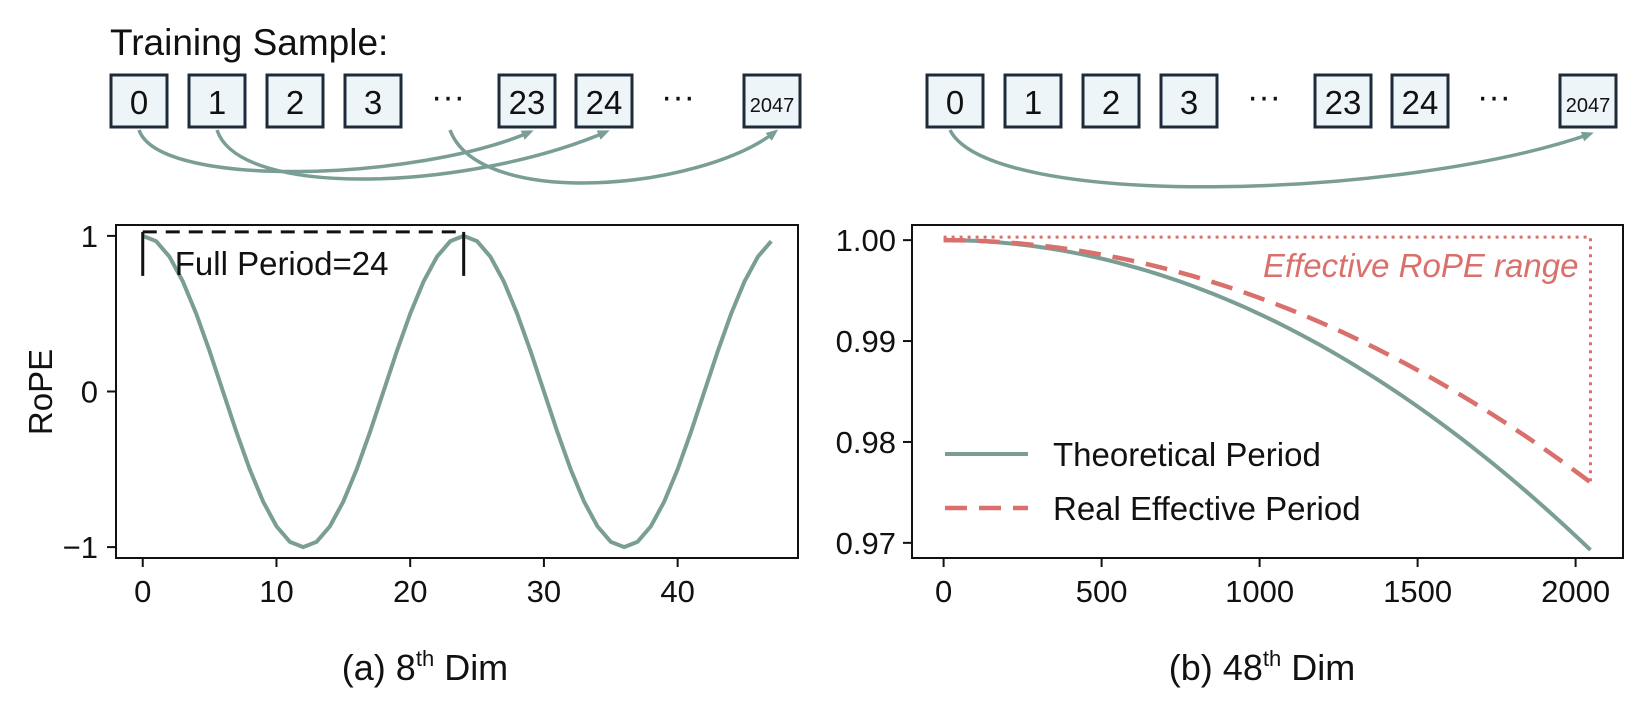  I want to click on left-token-label: 2, so click(295, 102).